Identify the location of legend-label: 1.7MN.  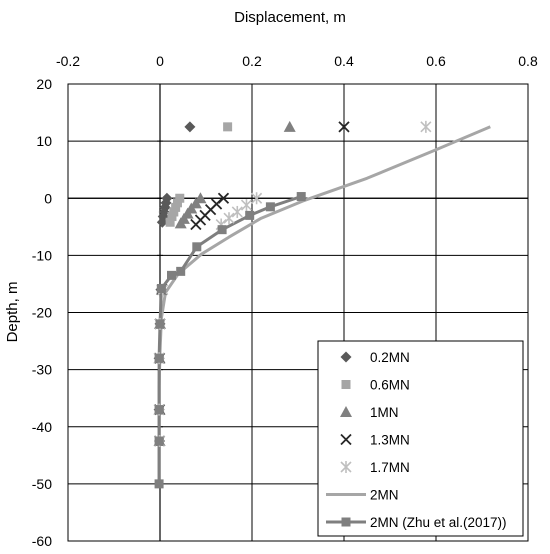
(390, 467).